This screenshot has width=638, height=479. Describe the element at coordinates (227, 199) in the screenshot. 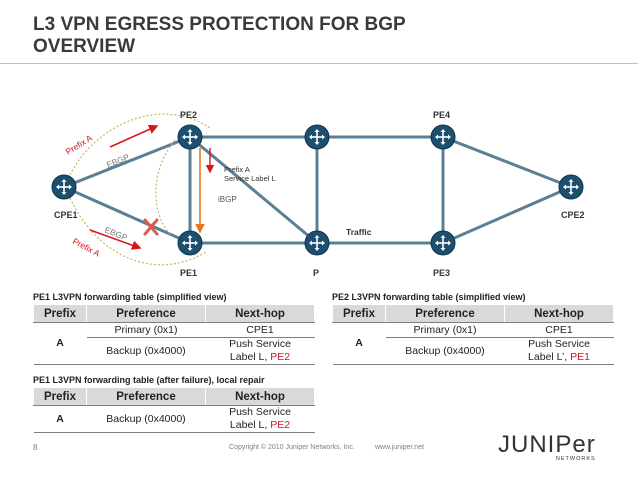

I see `label-ibgp: iBGP` at that location.